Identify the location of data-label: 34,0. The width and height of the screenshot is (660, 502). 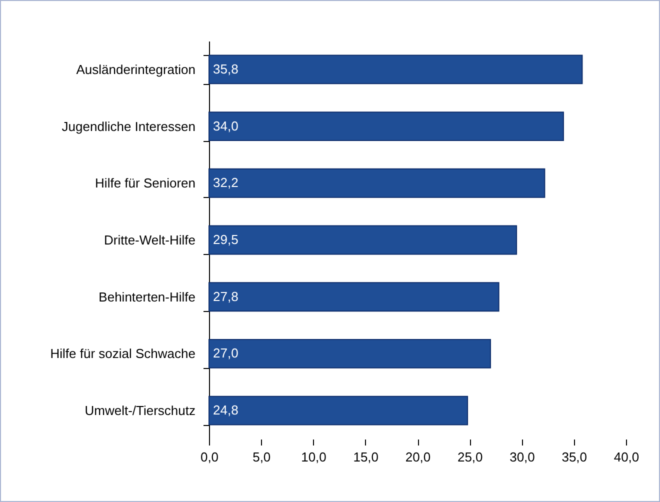
(225, 126).